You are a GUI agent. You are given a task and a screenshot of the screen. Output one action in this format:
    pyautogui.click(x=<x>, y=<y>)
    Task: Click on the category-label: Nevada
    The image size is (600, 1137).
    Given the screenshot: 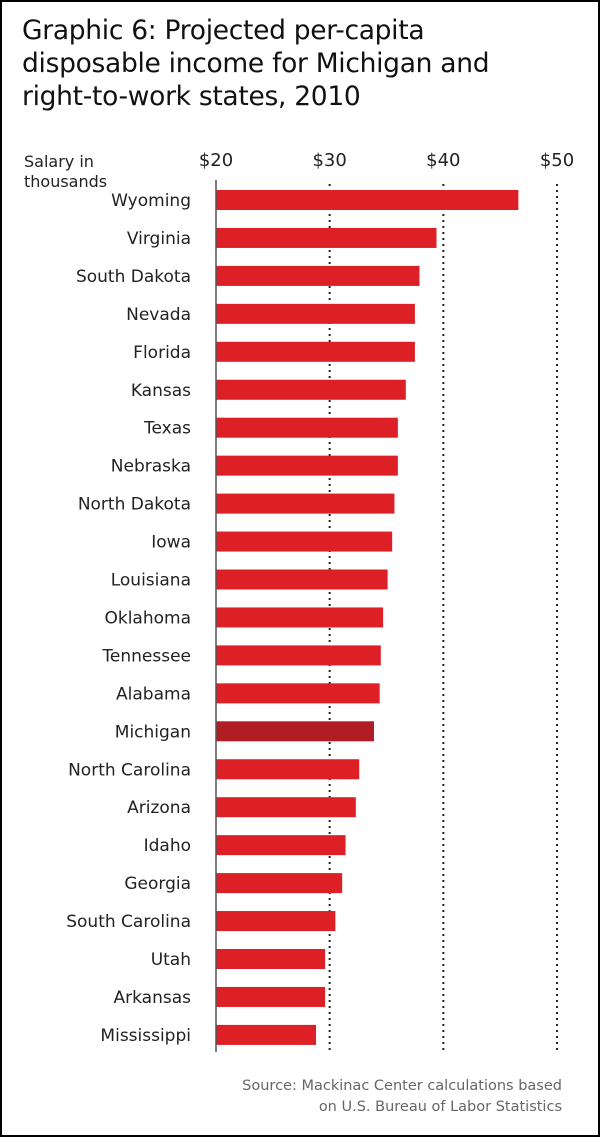 What is the action you would take?
    pyautogui.click(x=158, y=315)
    